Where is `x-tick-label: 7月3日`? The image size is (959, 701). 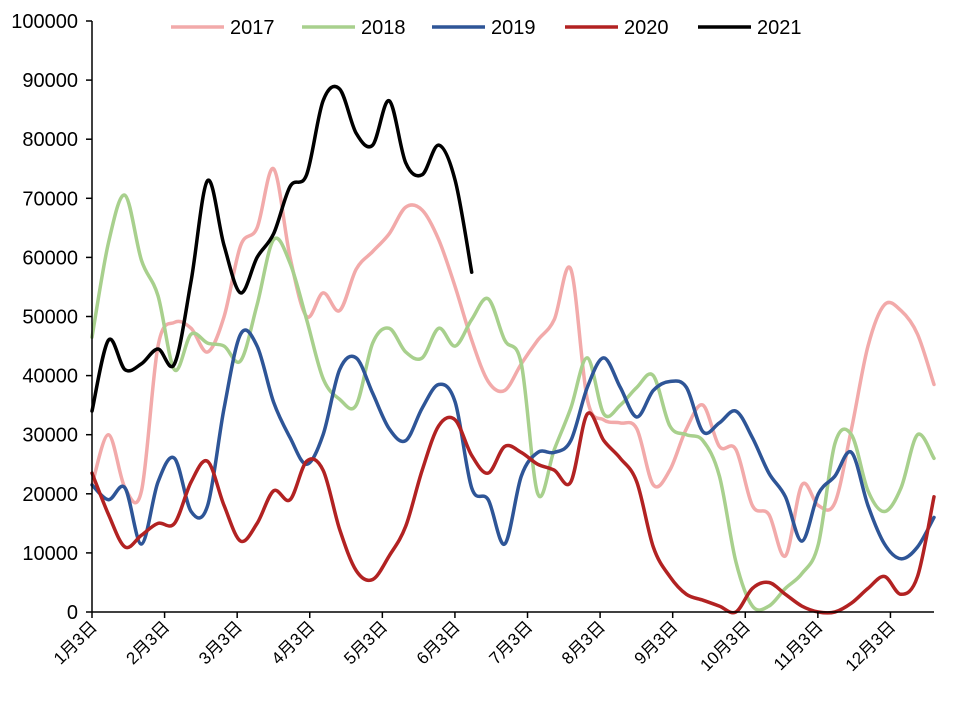 x-tick-label: 7月3日 is located at coordinates (510, 642).